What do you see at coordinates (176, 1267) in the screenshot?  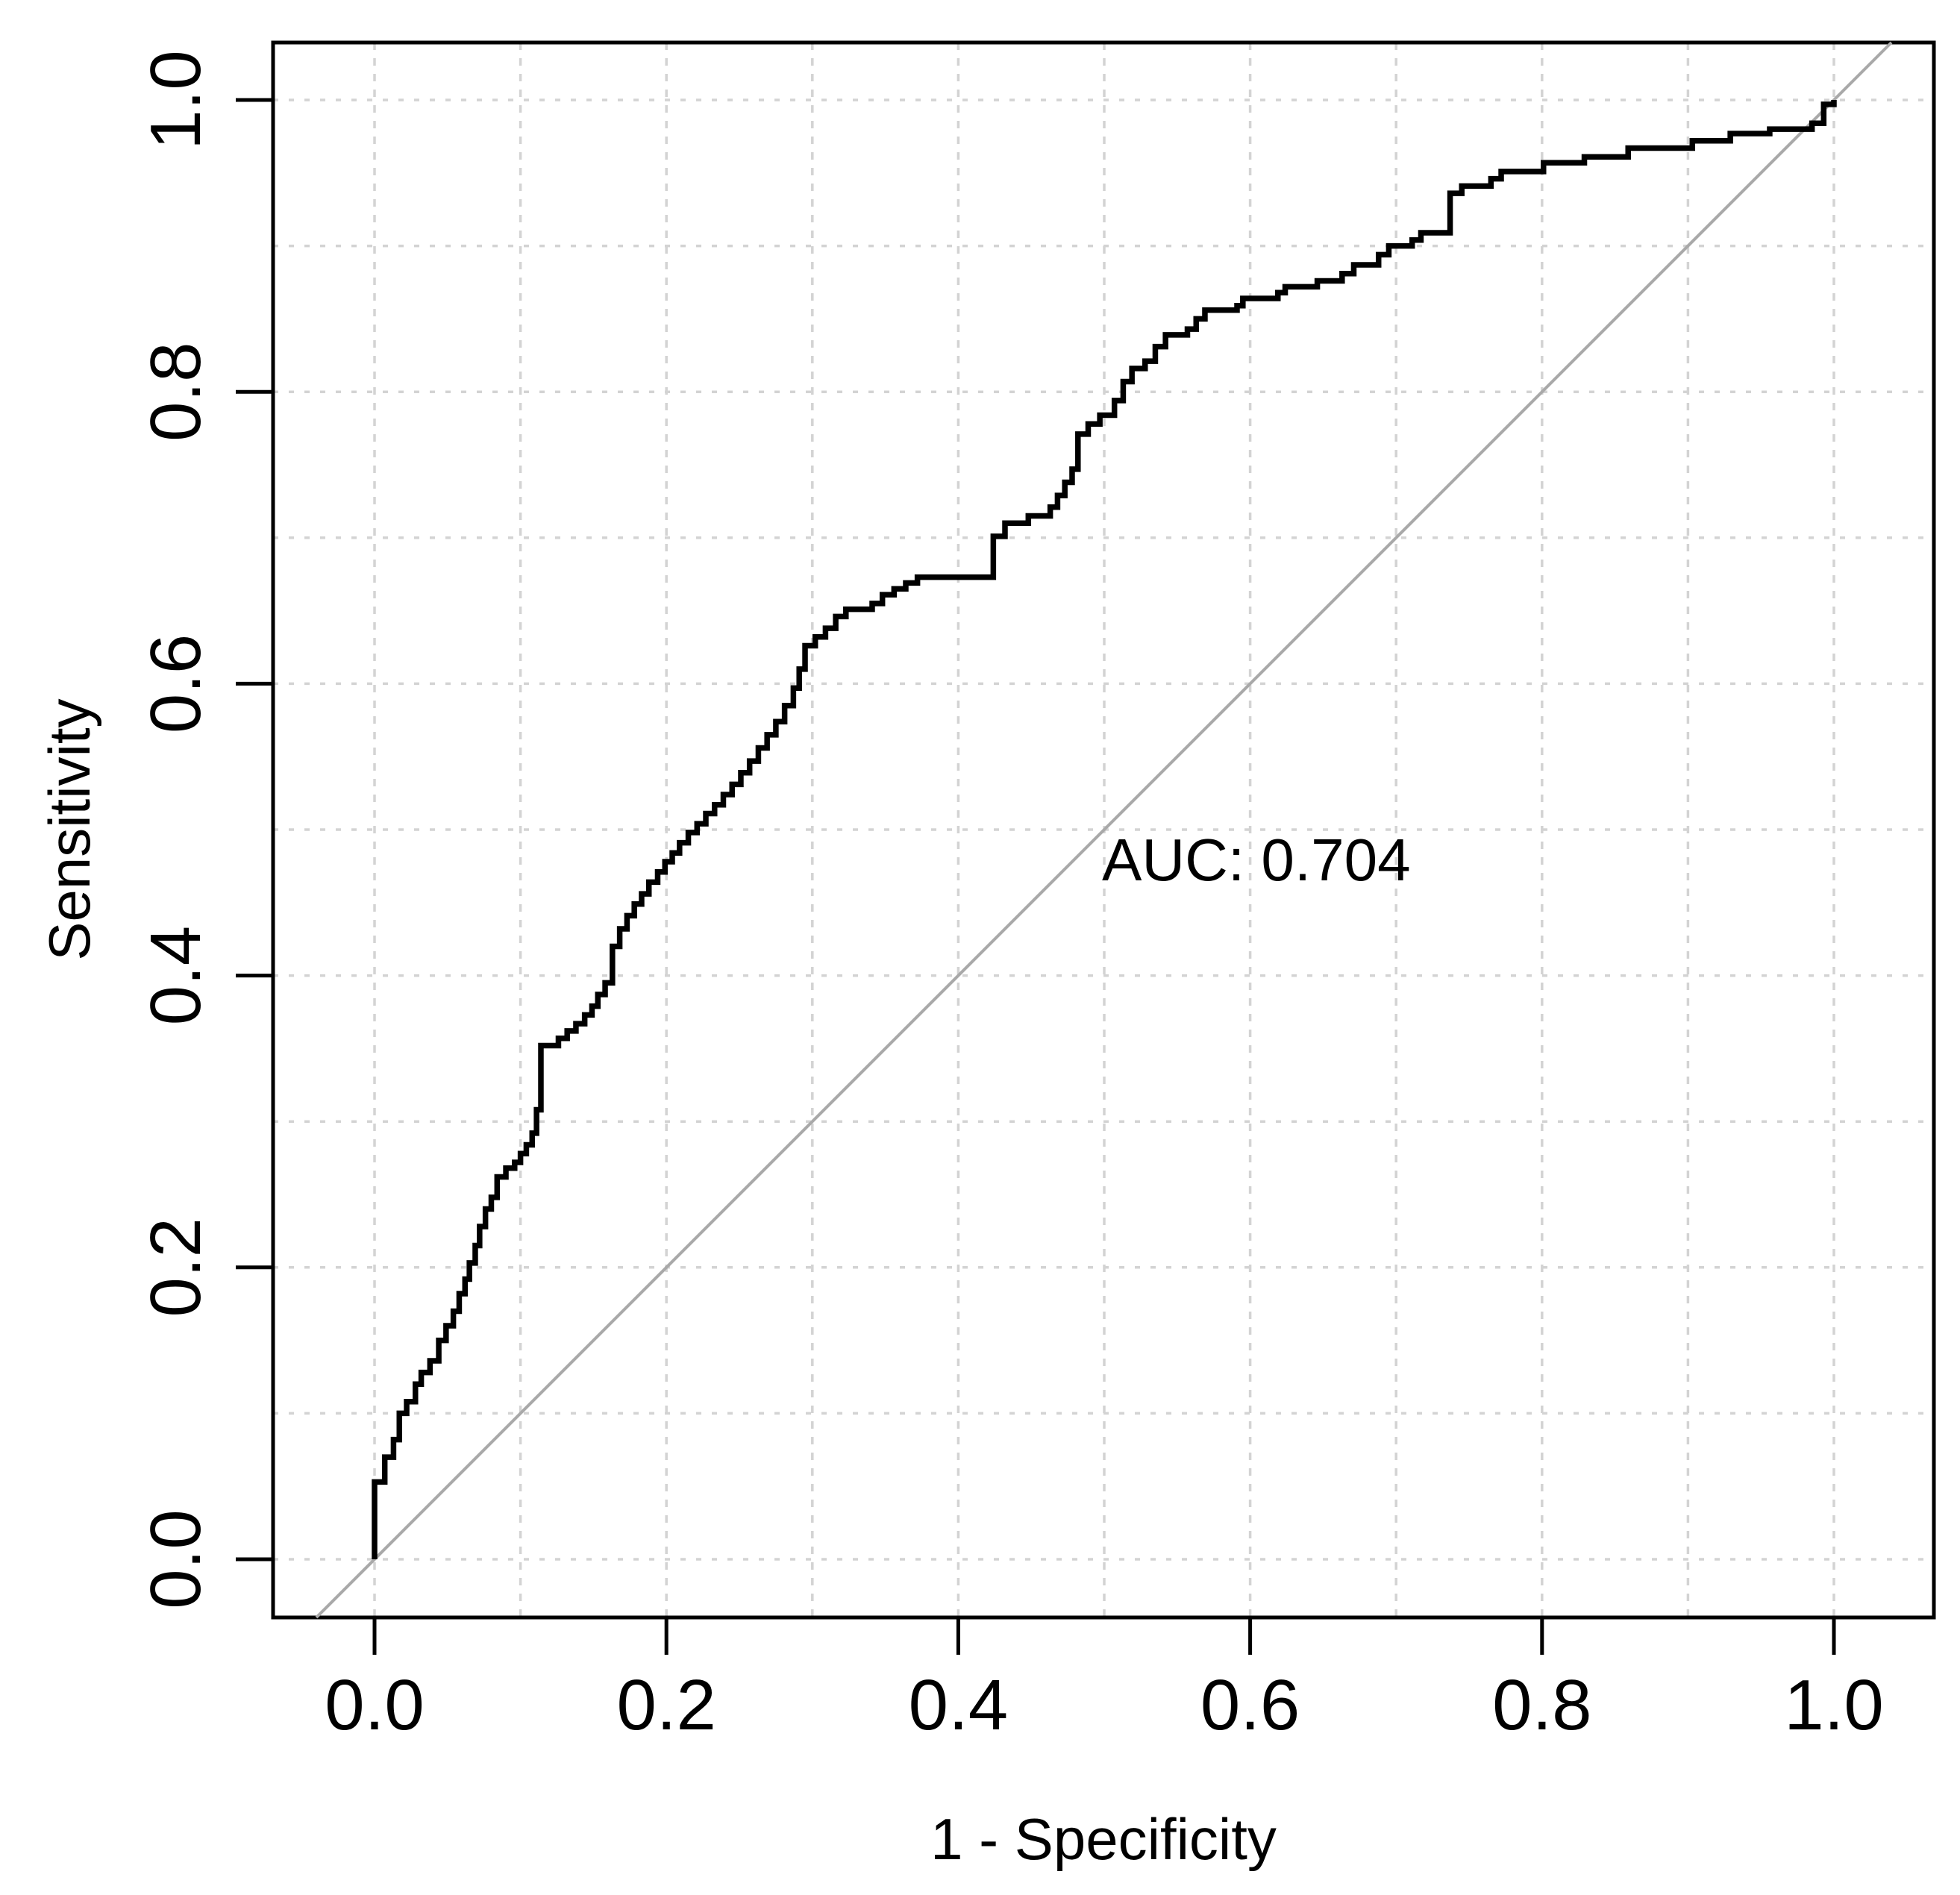 I see `y-tick-label: 0.2` at bounding box center [176, 1267].